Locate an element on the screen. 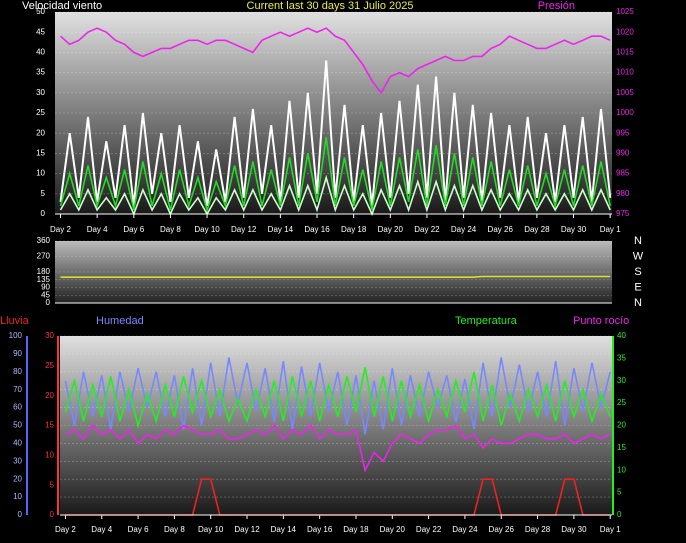  y-tick-label: 60 is located at coordinates (17, 407).